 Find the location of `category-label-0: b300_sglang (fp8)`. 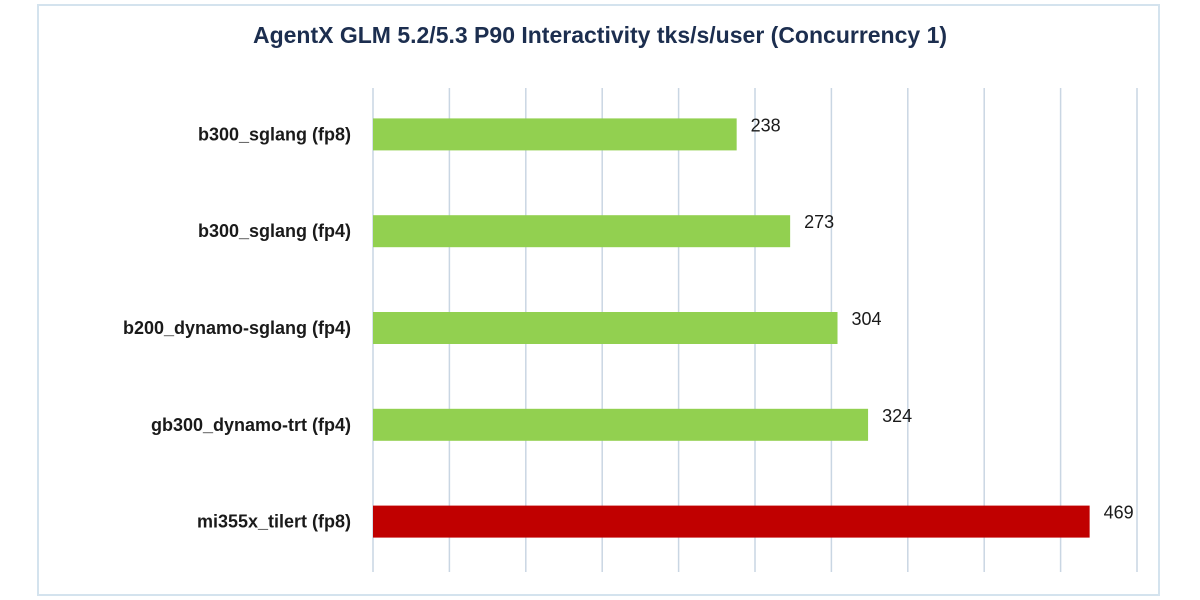

category-label-0: b300_sglang (fp8) is located at coordinates (274, 134).